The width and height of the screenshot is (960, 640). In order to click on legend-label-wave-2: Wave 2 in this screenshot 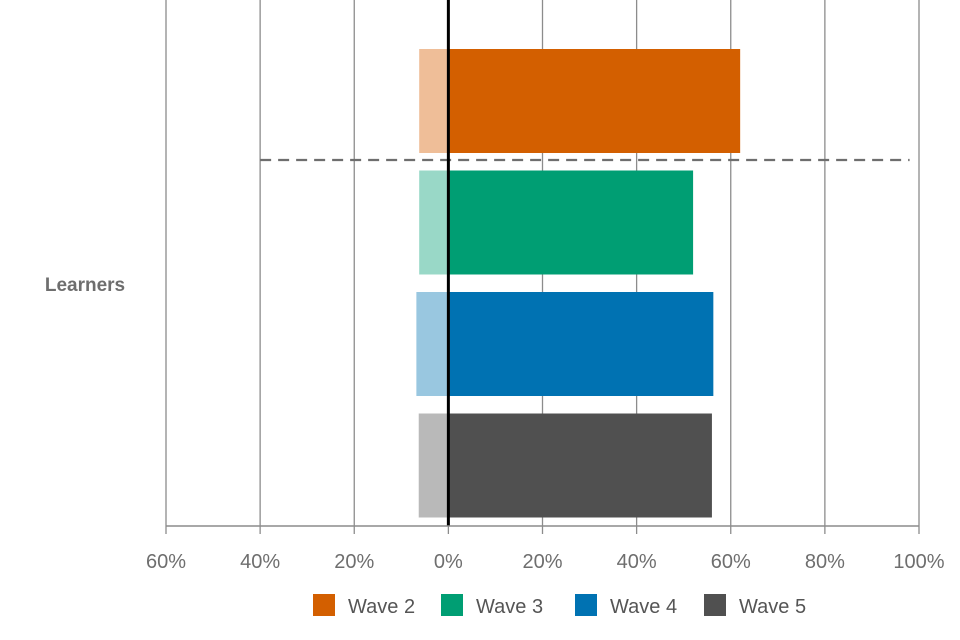, I will do `click(381, 607)`.